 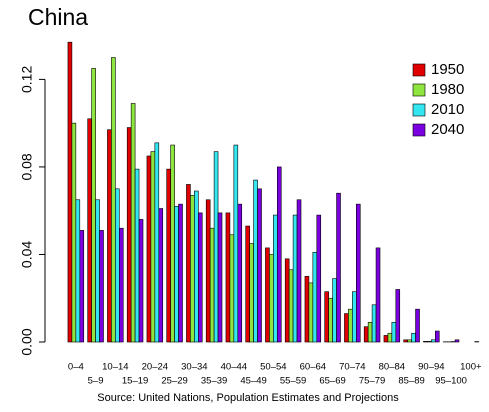 What do you see at coordinates (214, 381) in the screenshot?
I see `x-tick-label: 35–39` at bounding box center [214, 381].